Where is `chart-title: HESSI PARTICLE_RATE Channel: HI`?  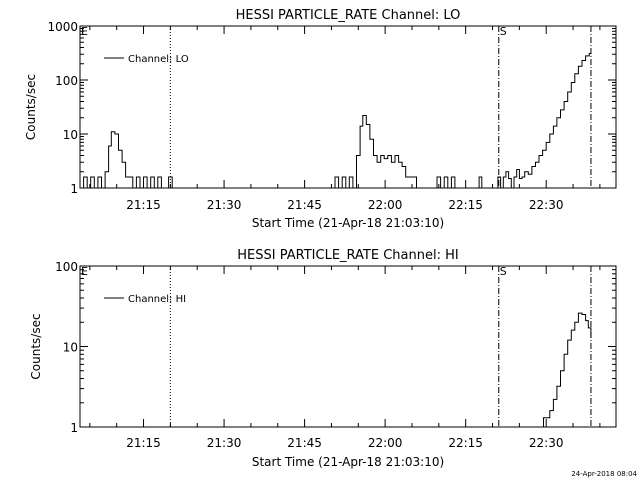 chart-title: HESSI PARTICLE_RATE Channel: HI is located at coordinates (347, 255).